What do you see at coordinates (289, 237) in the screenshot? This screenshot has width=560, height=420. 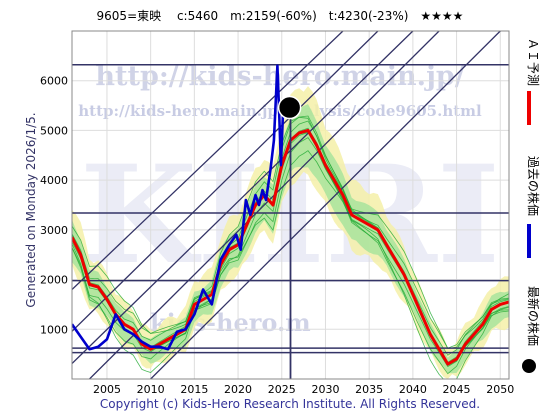 I see `latest-marker-layer` at bounding box center [289, 237].